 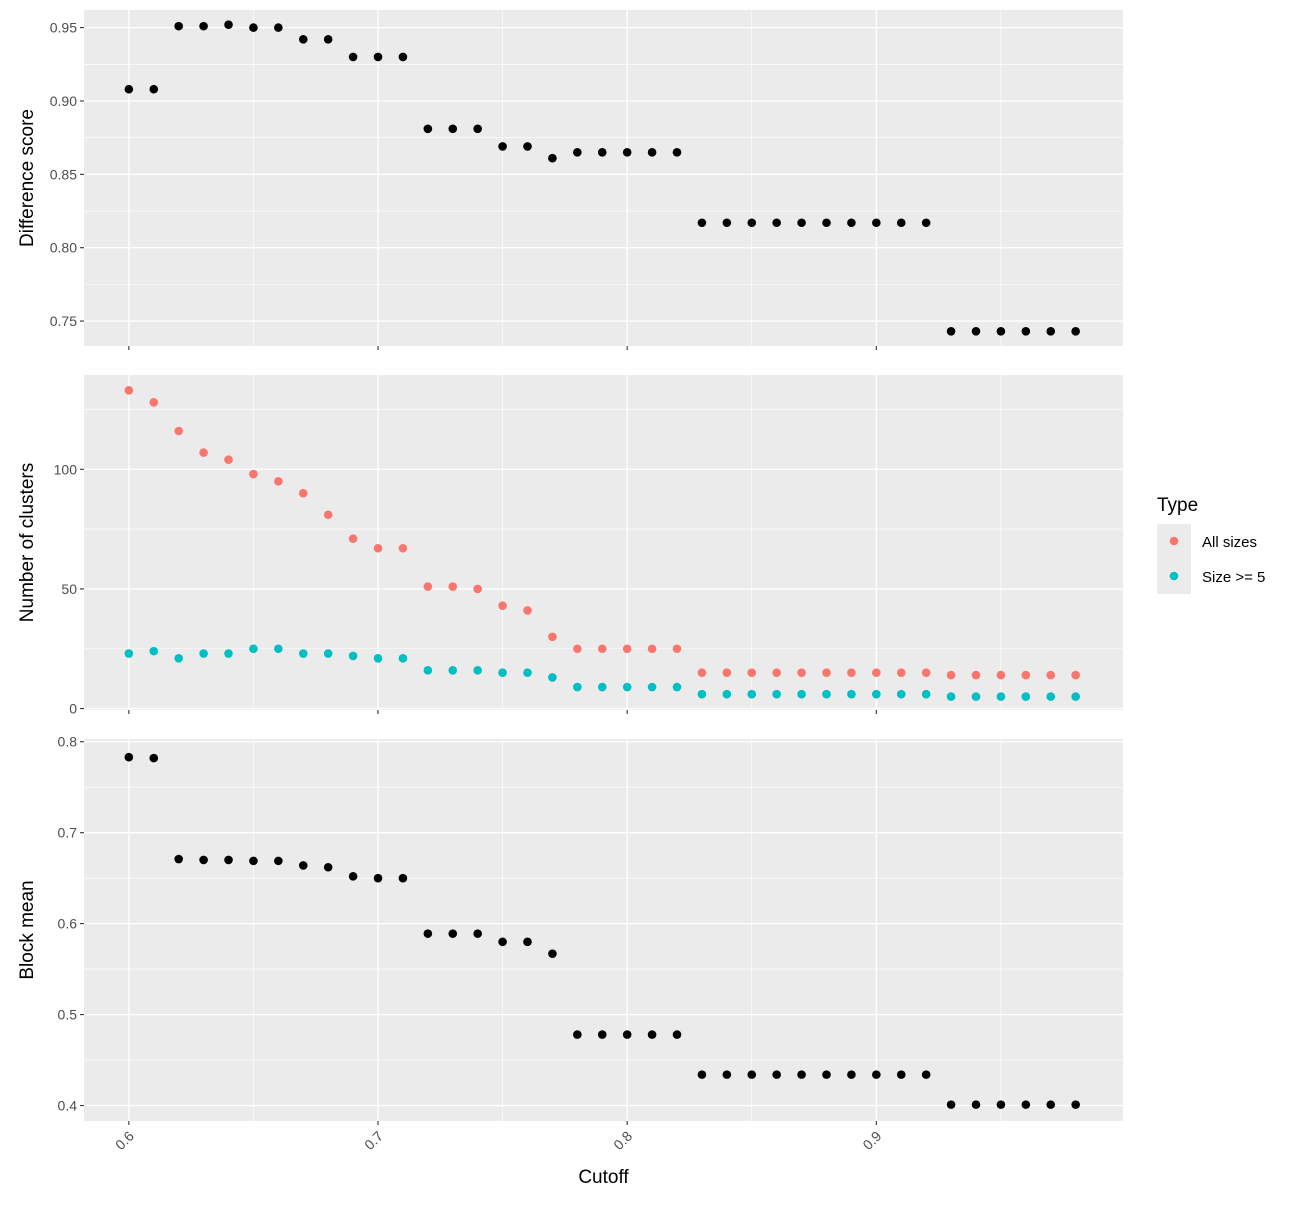 What do you see at coordinates (603, 1177) in the screenshot?
I see `x-axis-title: Cutoff` at bounding box center [603, 1177].